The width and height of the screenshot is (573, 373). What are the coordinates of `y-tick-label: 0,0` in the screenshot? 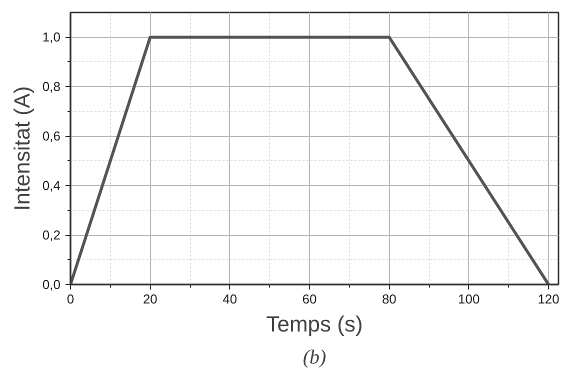 It's located at (51, 284).